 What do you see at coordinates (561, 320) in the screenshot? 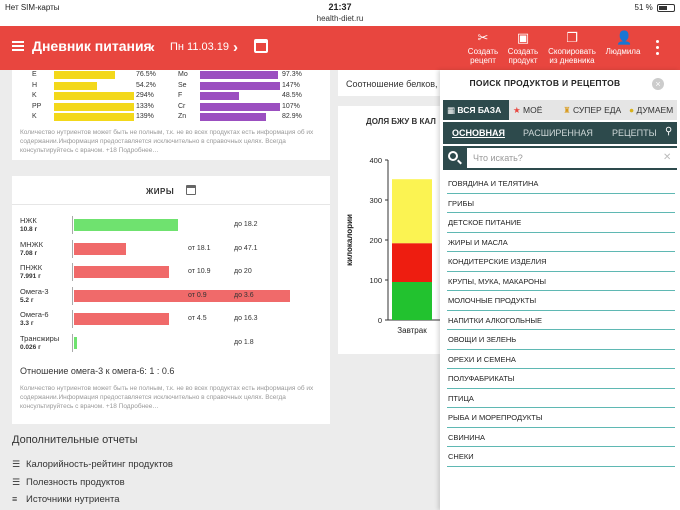
I see `category-item: НАПИТКИ АЛКОГОЛЬНЫЕ` at bounding box center [561, 320].